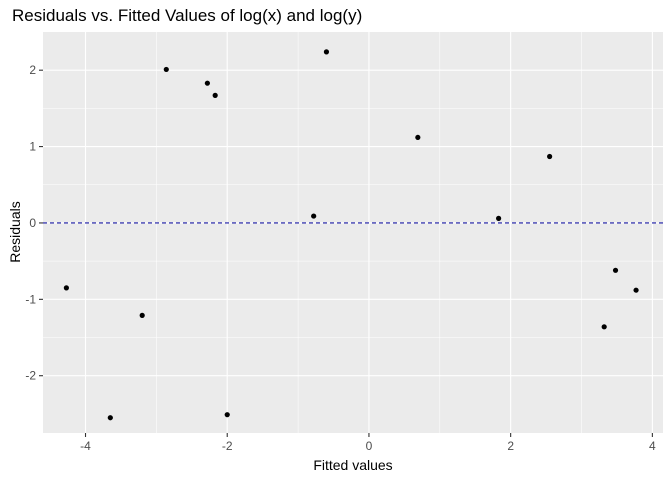 This screenshot has height=480, width=672. What do you see at coordinates (652, 446) in the screenshot?
I see `x-tick-label: 4` at bounding box center [652, 446].